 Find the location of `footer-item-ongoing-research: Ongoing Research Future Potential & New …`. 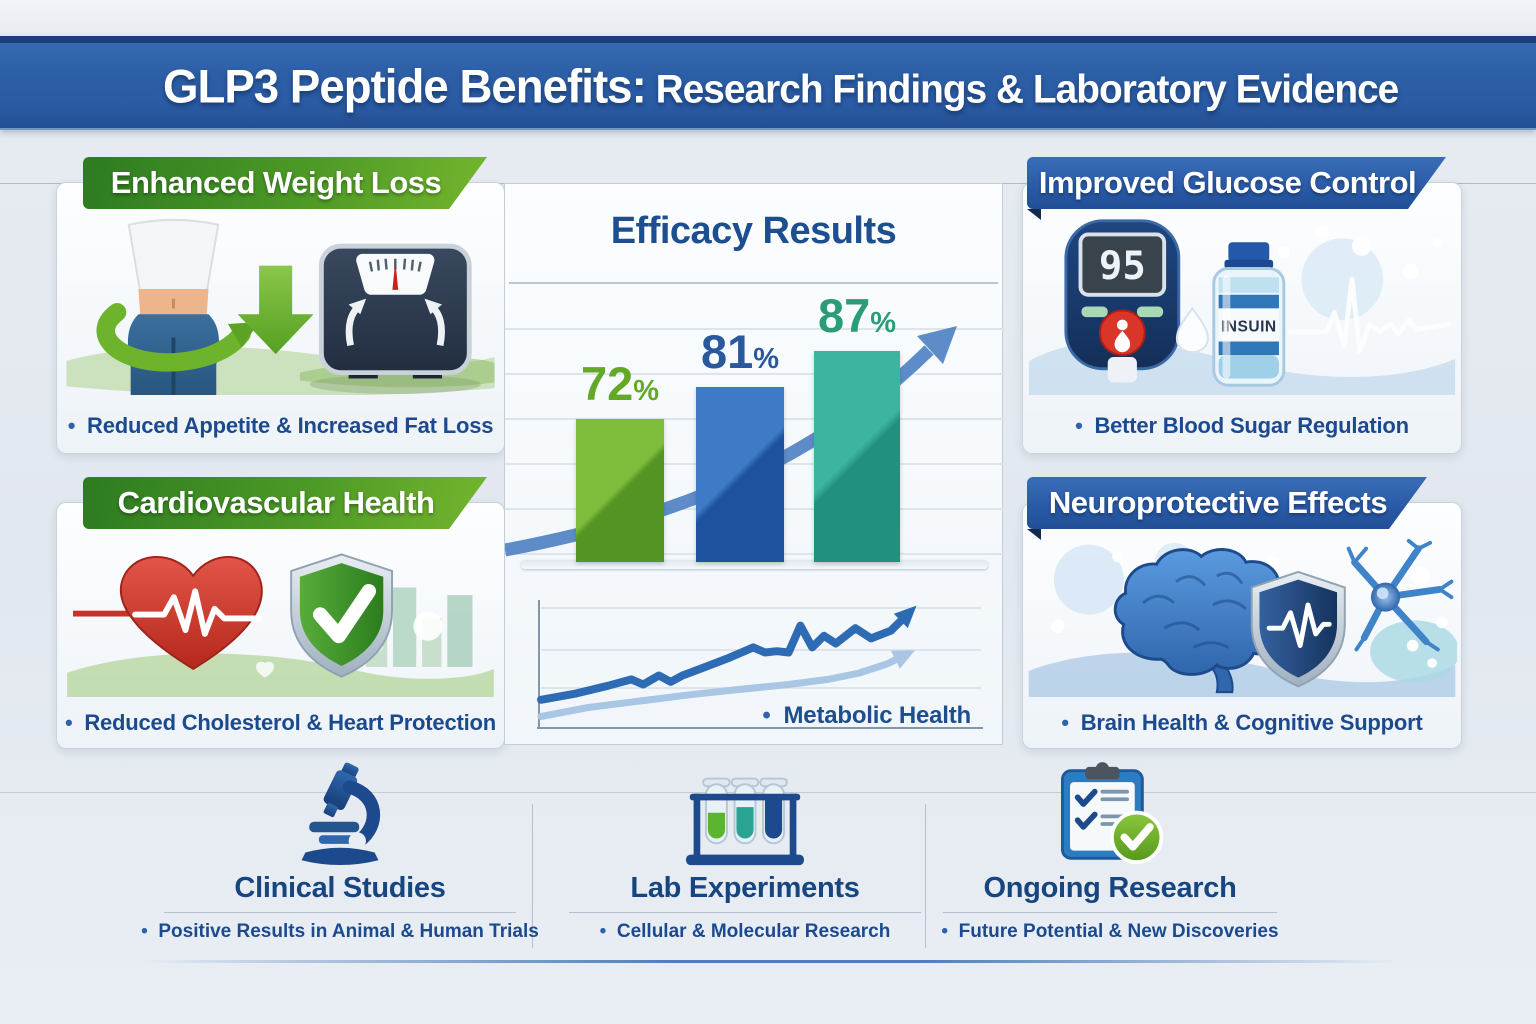

footer-item-ongoing-research: Ongoing Research Future Potential & New … is located at coordinates (1110, 850).